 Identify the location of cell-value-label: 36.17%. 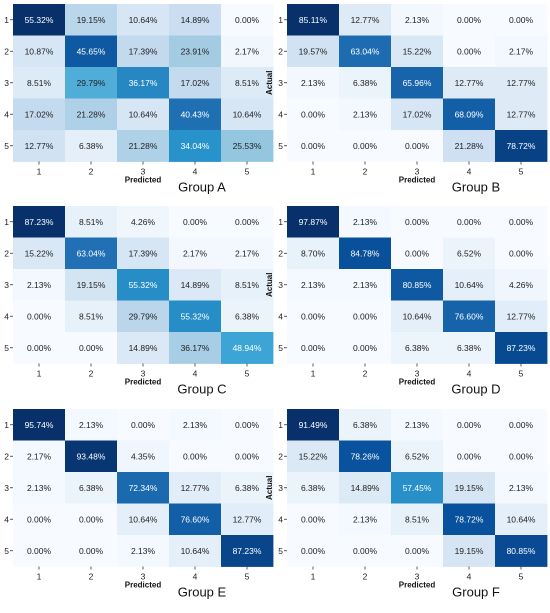
(195, 348).